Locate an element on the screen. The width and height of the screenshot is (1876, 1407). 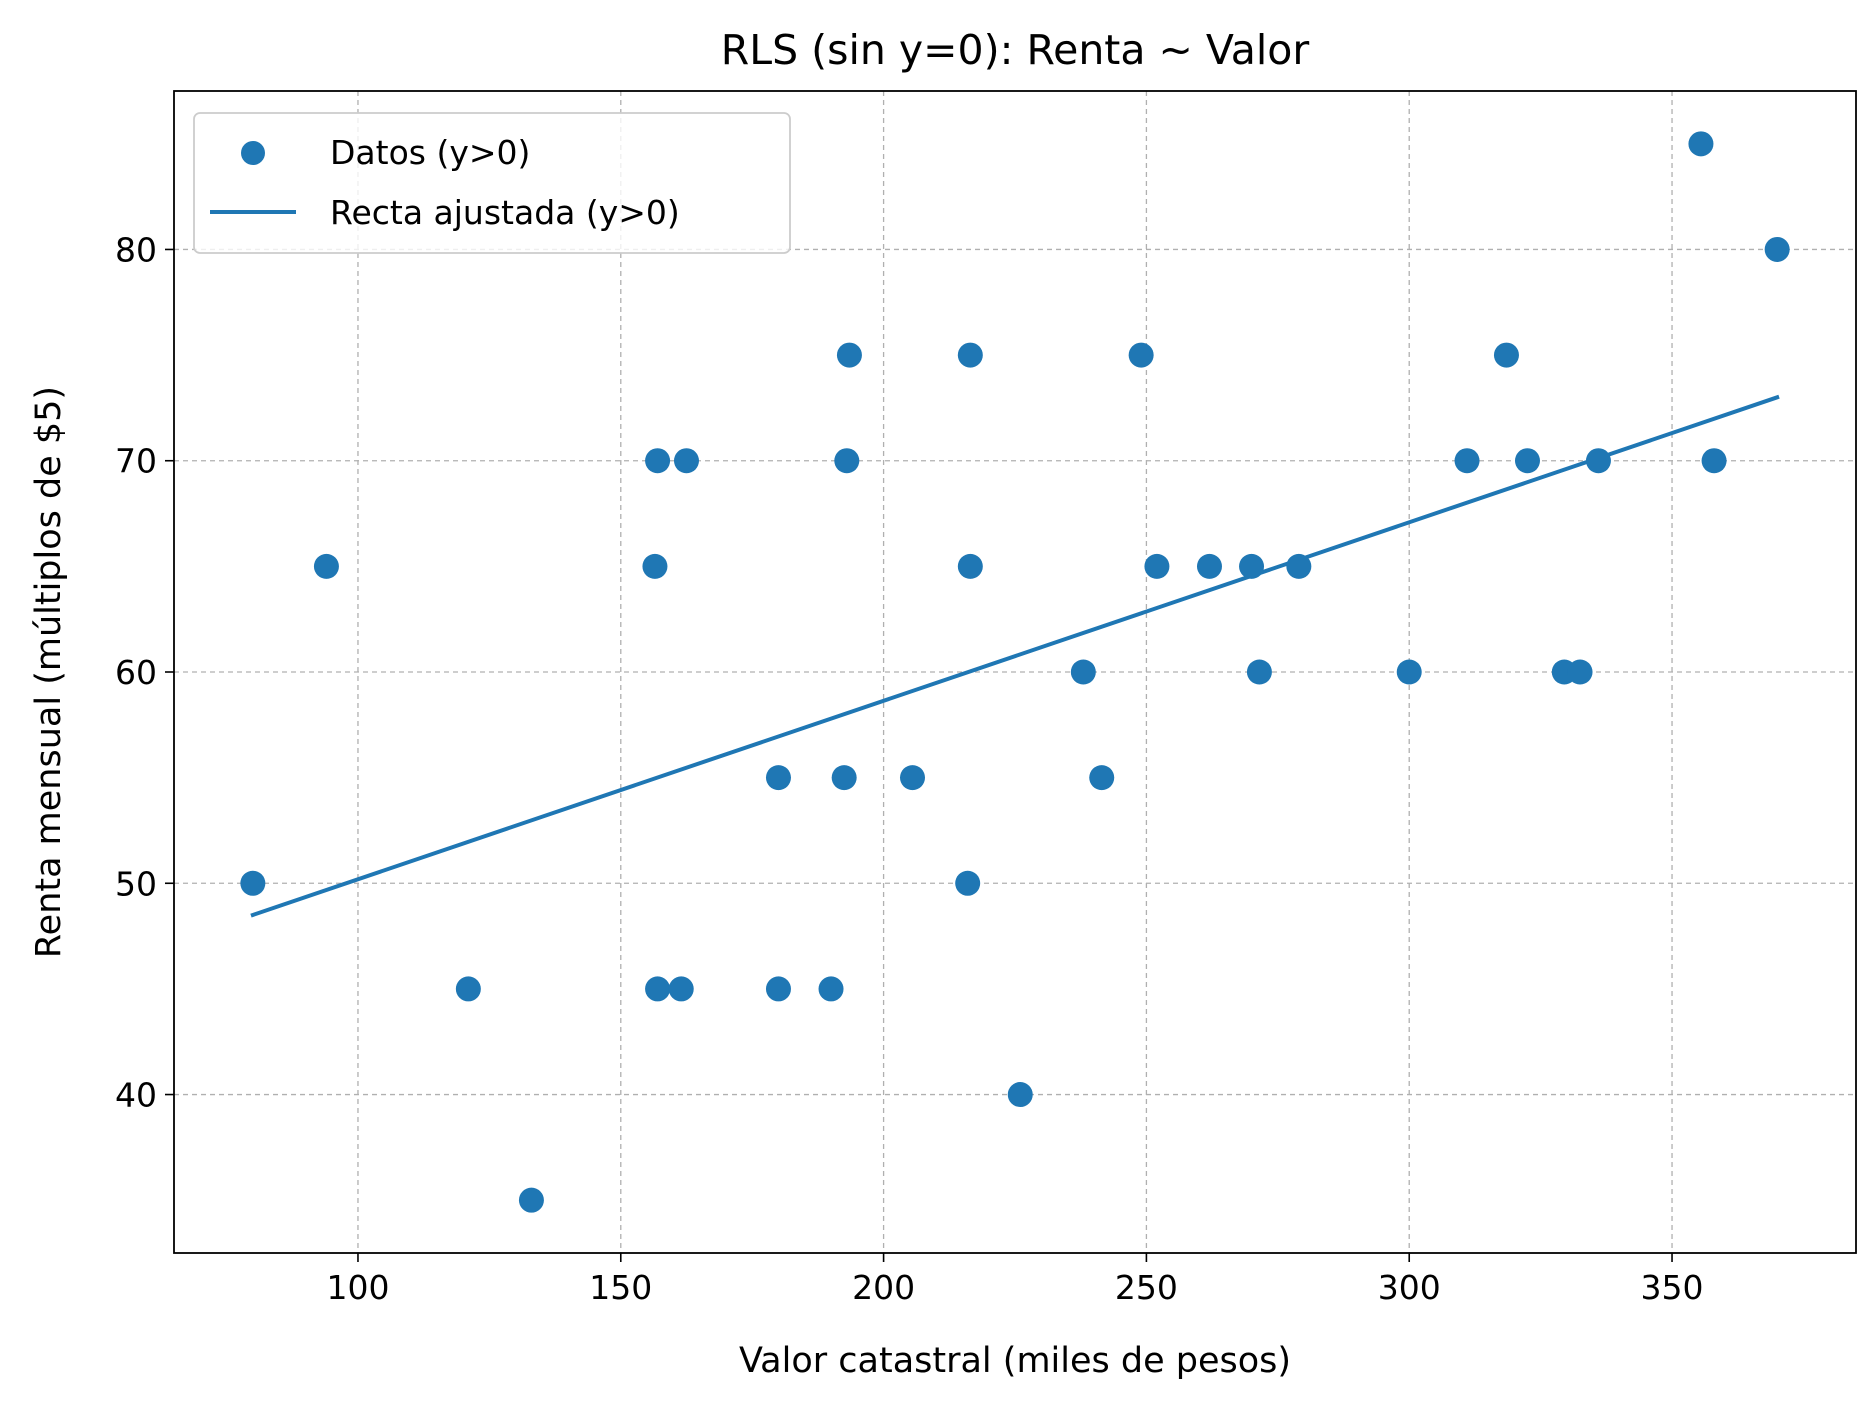
y-tick-label: 40 is located at coordinates (136, 1095).